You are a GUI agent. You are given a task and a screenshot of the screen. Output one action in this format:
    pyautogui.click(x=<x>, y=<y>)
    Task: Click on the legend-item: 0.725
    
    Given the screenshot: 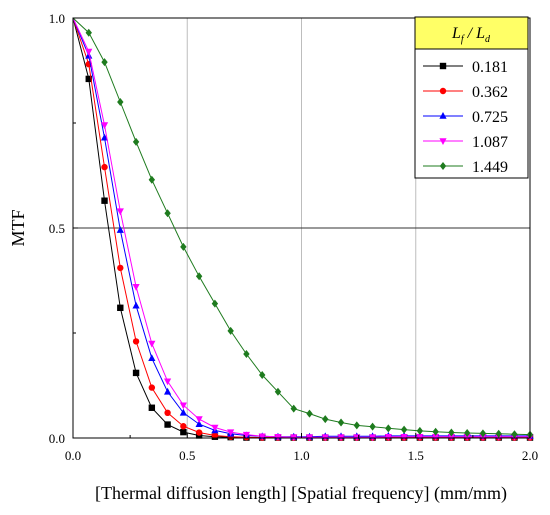 What is the action you would take?
    pyautogui.click(x=465, y=117)
    